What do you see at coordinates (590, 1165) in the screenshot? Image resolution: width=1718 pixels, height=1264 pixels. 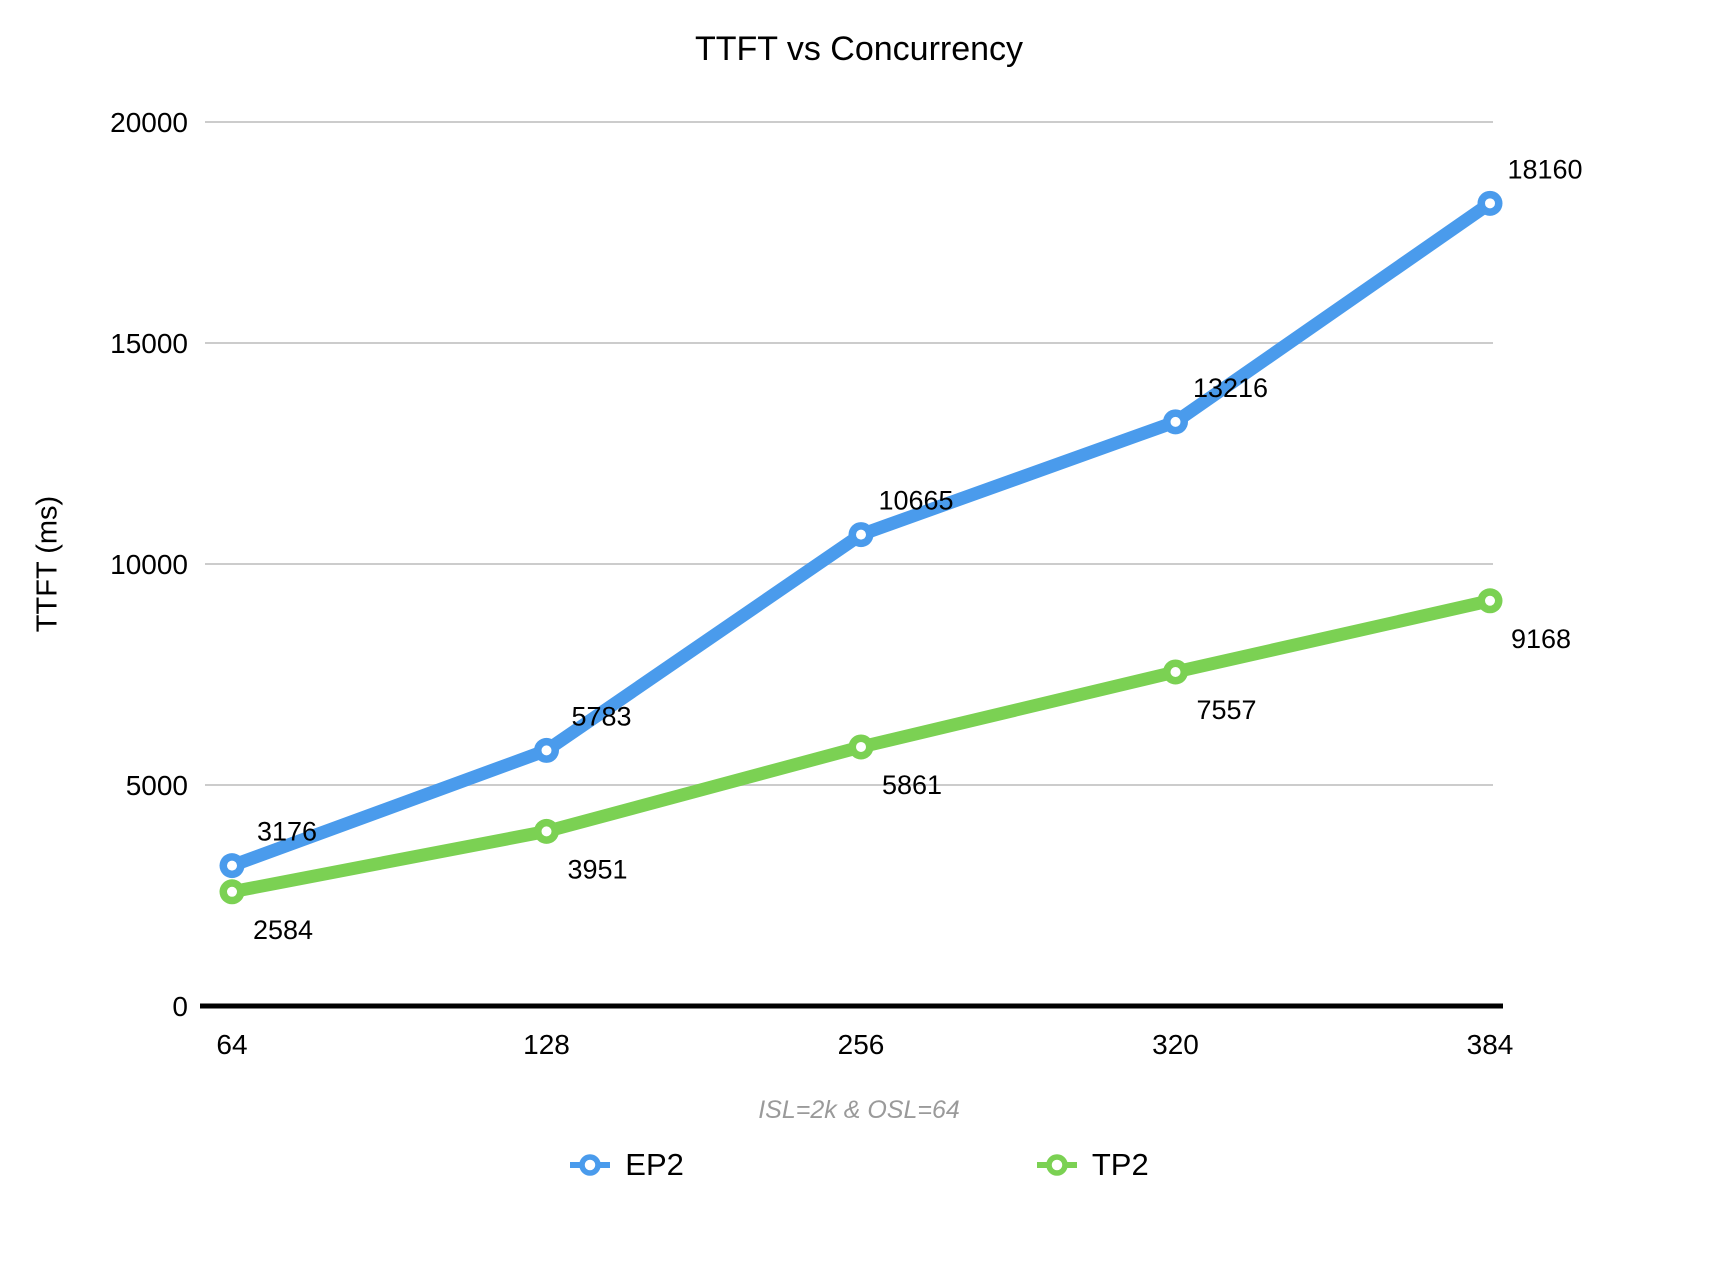 I see `legend-marker-ep2-icon` at bounding box center [590, 1165].